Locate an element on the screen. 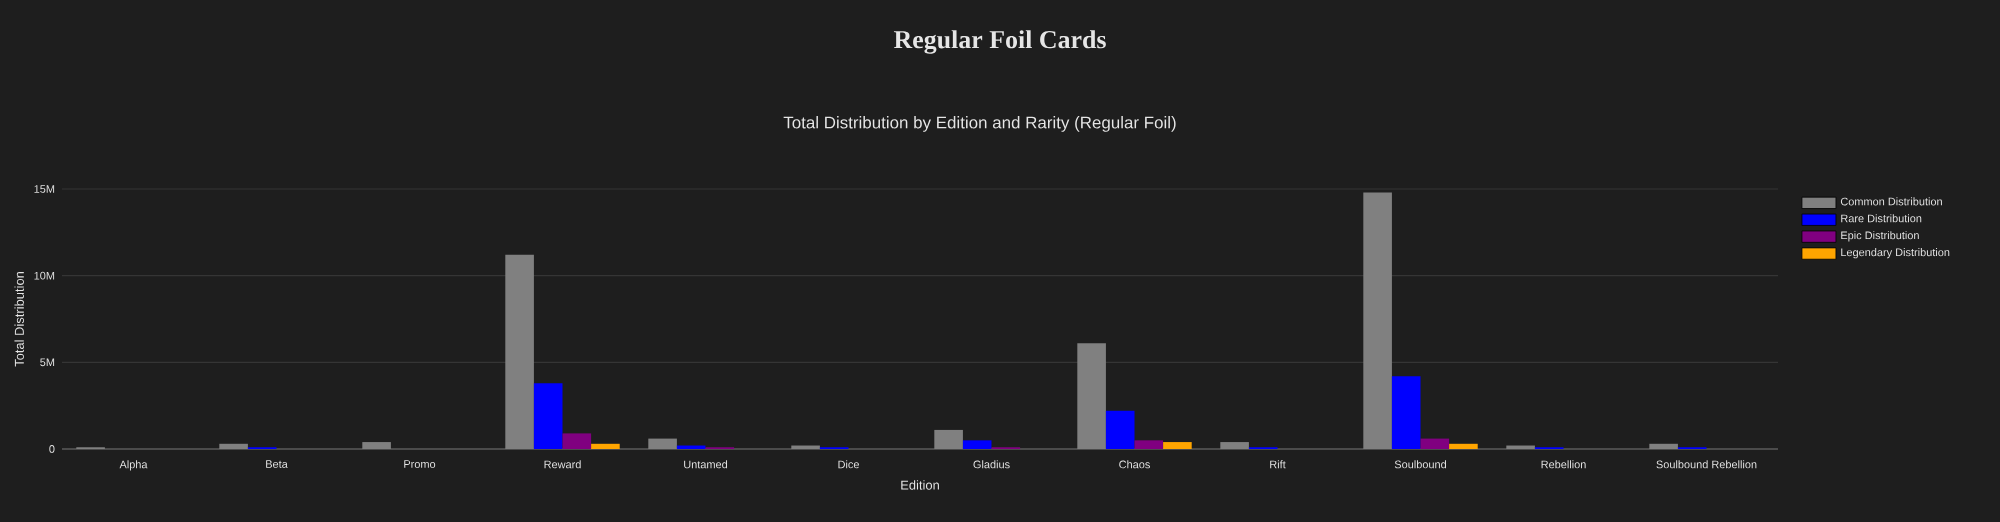 The height and width of the screenshot is (522, 2000). chart-title: Regular Foil Cards is located at coordinates (999, 42).